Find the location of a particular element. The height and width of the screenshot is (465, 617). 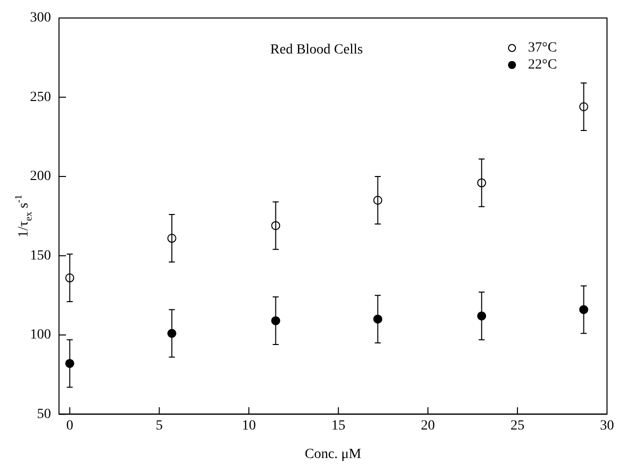

x-axis-title: Conc. μM is located at coordinates (333, 454).